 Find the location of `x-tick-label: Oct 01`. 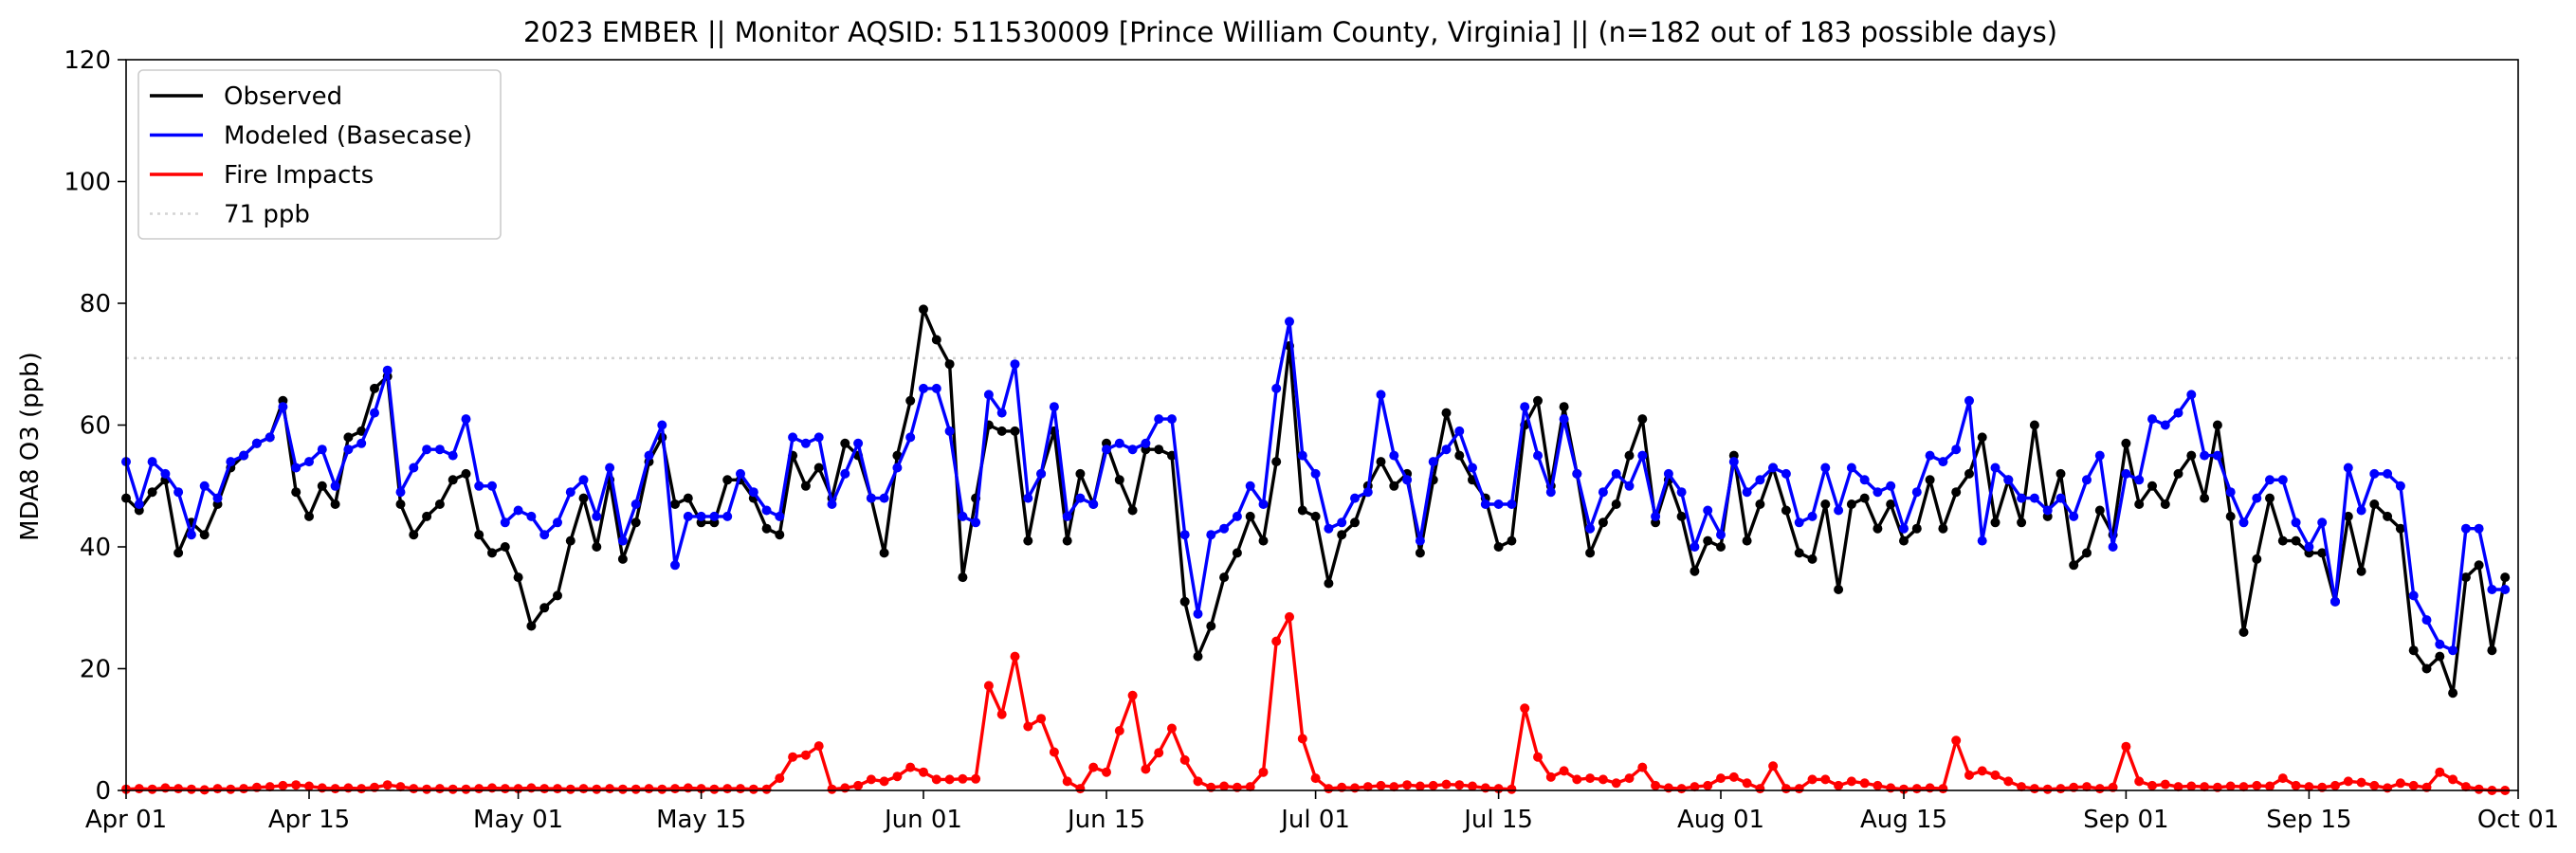

x-tick-label: Oct 01 is located at coordinates (2518, 820).